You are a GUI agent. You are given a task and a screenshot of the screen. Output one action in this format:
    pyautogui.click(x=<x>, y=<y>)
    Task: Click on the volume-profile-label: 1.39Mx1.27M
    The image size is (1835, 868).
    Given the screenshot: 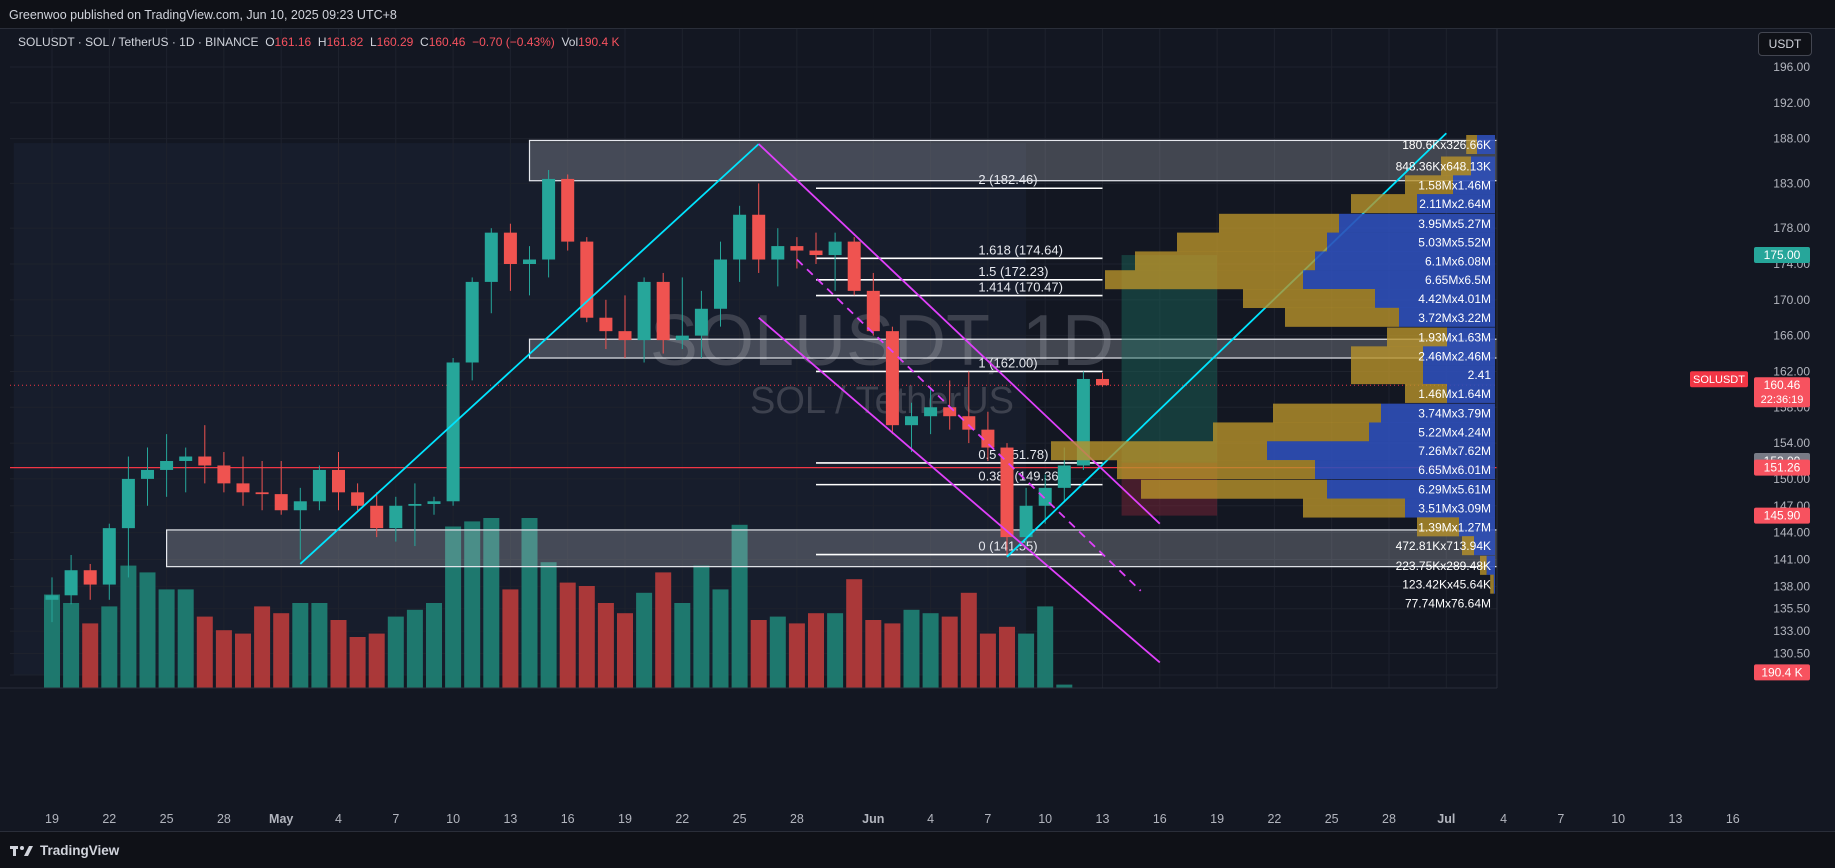 What is the action you would take?
    pyautogui.click(x=1454, y=527)
    